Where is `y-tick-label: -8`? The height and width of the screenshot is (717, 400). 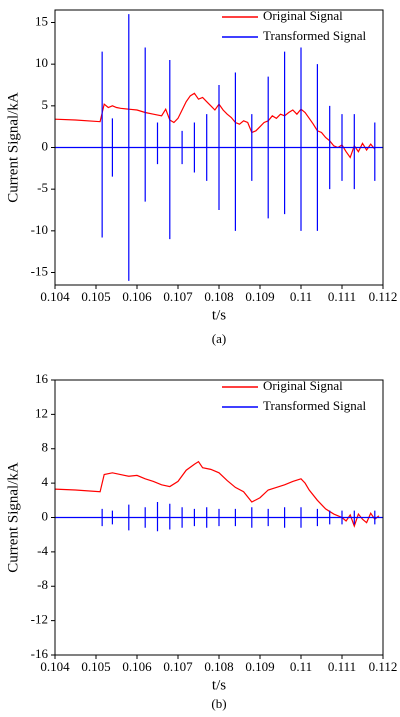 y-tick-label: -8 is located at coordinates (42, 584).